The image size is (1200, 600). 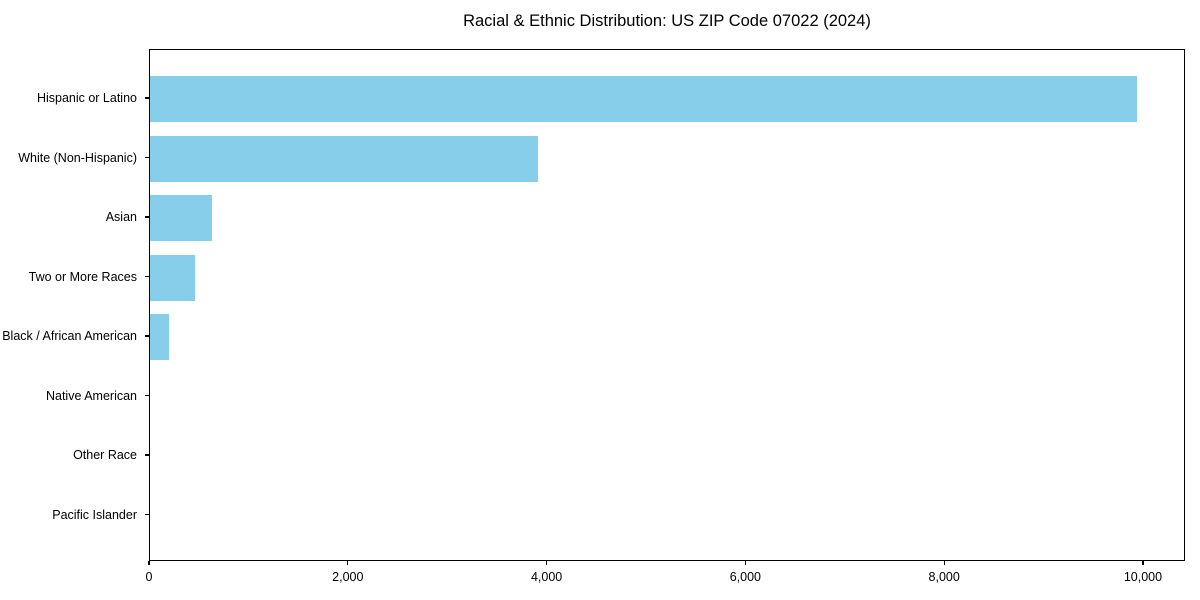 I want to click on x-tick-label-4000: 4,000, so click(x=546, y=577).